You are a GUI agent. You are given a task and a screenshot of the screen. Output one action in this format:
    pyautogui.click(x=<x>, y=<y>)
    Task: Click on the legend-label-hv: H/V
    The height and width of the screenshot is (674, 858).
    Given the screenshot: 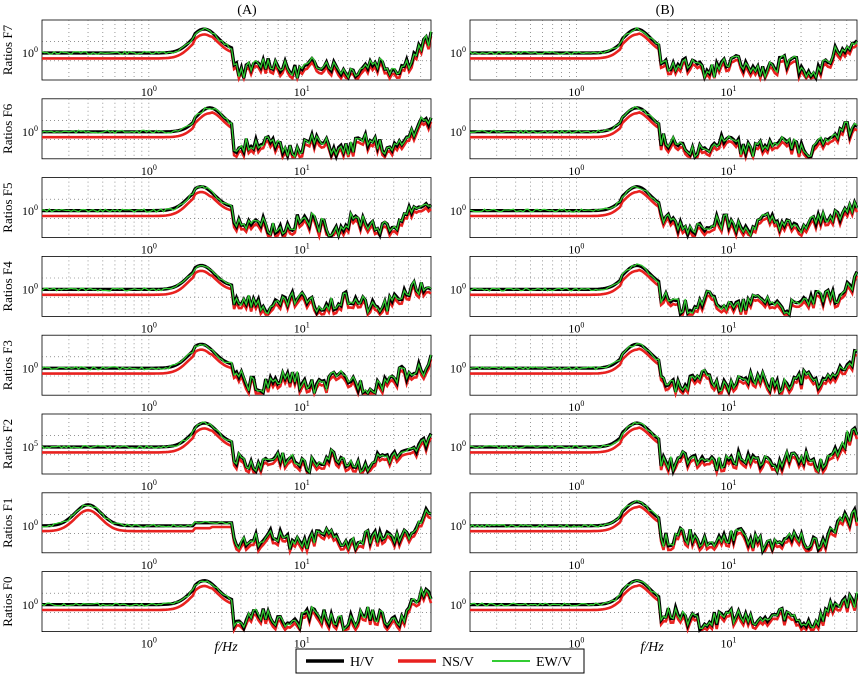 What is the action you would take?
    pyautogui.click(x=362, y=662)
    